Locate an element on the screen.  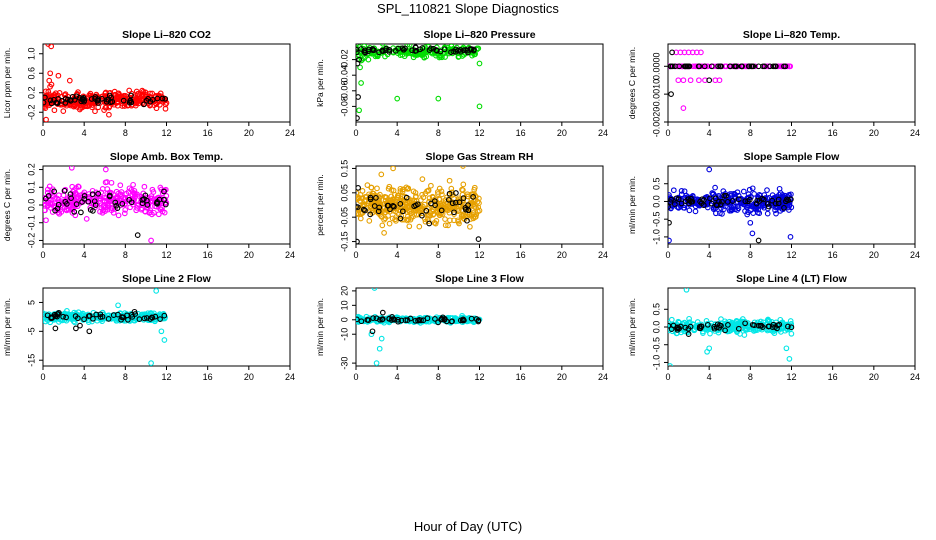
y-tick-label: 0.1 is located at coordinates (31, 187).